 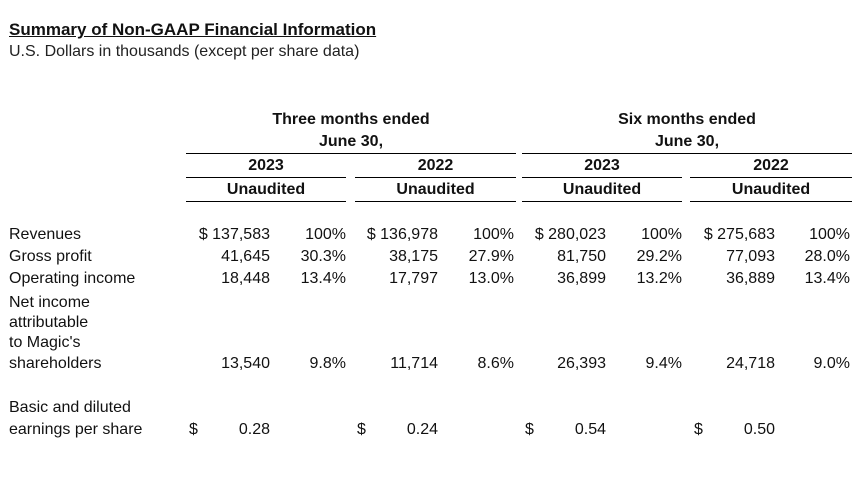 What do you see at coordinates (750, 278) in the screenshot?
I see `cell-value: 36,889` at bounding box center [750, 278].